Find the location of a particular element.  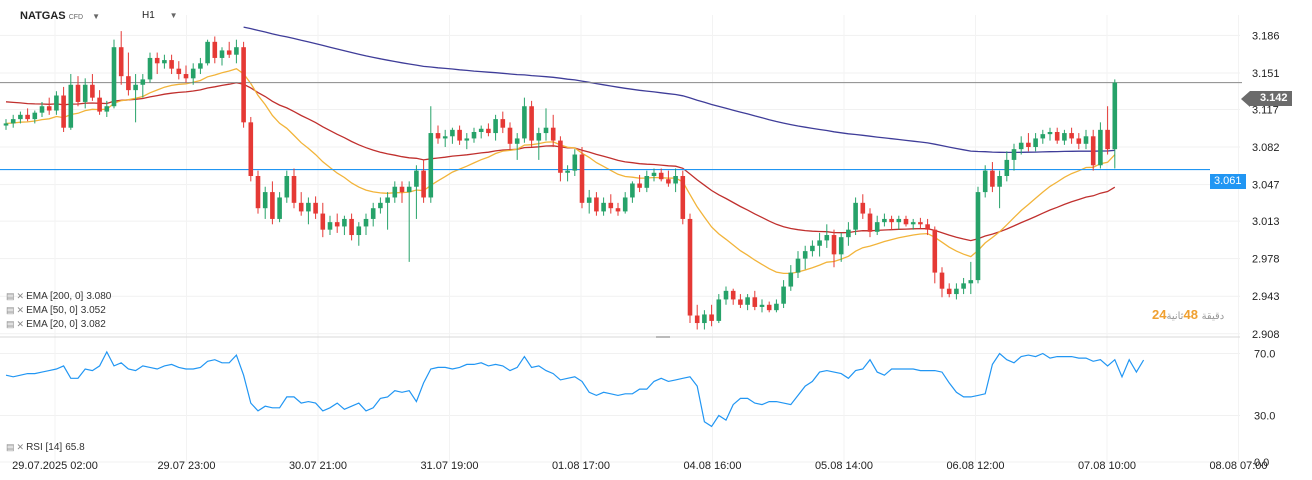

level-price: 3.061 is located at coordinates (1228, 181).